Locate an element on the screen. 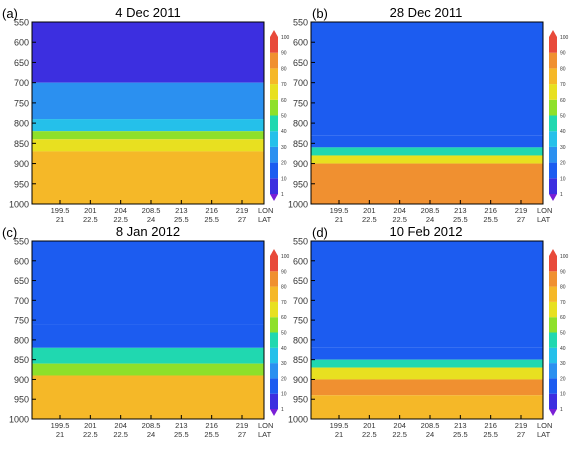 The height and width of the screenshot is (450, 579). colorbar: 1 10 20 30 40 50 60 70 80 90 100 is located at coordinates (280, 115).